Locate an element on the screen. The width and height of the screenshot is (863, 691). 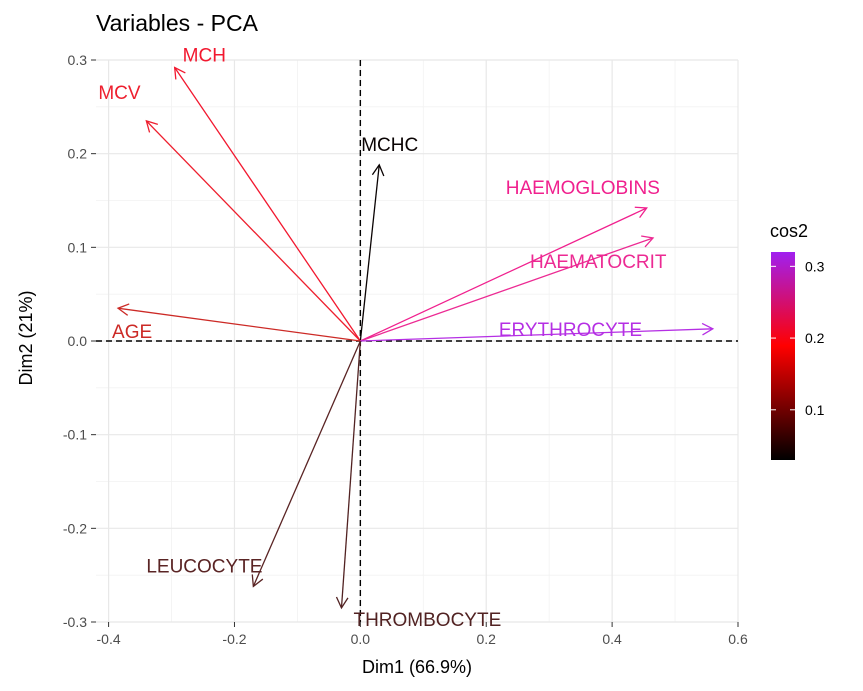
arrow-mch is located at coordinates (267, 204).